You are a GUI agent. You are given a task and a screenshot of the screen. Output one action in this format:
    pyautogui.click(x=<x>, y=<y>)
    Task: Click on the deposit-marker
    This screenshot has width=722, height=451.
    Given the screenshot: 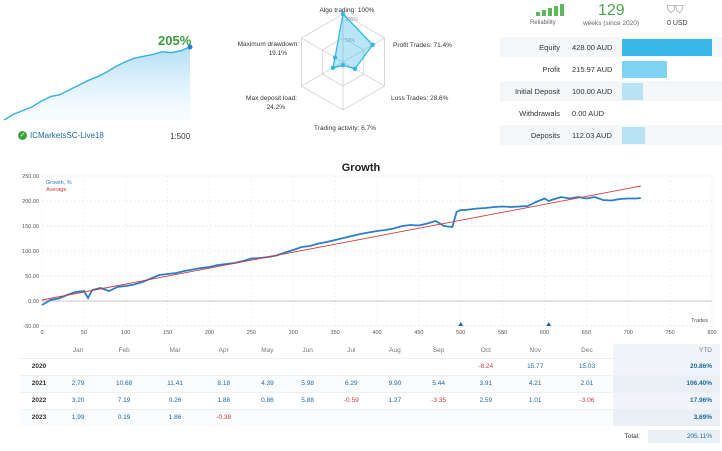 What is the action you would take?
    pyautogui.click(x=549, y=324)
    